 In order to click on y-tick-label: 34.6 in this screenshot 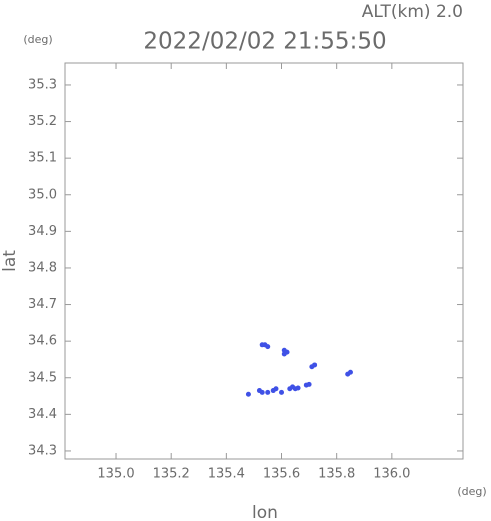, I will do `click(42, 341)`.